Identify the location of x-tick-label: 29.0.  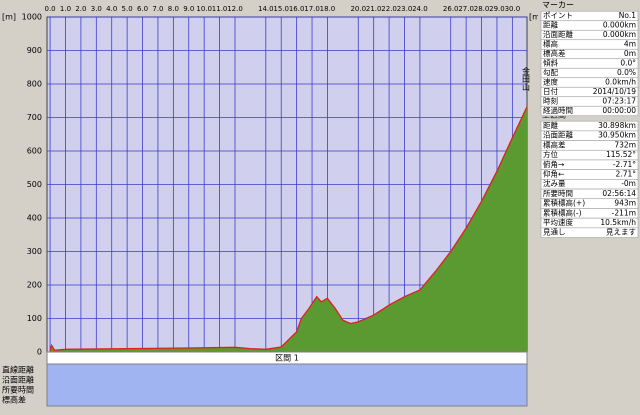
(497, 9).